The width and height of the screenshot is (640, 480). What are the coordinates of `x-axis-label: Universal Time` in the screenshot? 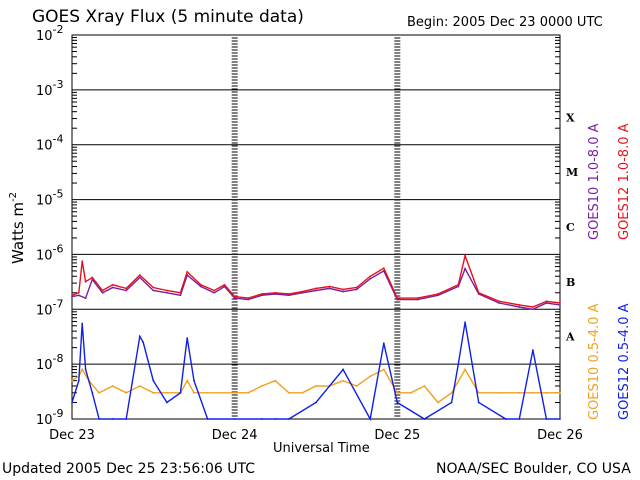 It's located at (321, 448).